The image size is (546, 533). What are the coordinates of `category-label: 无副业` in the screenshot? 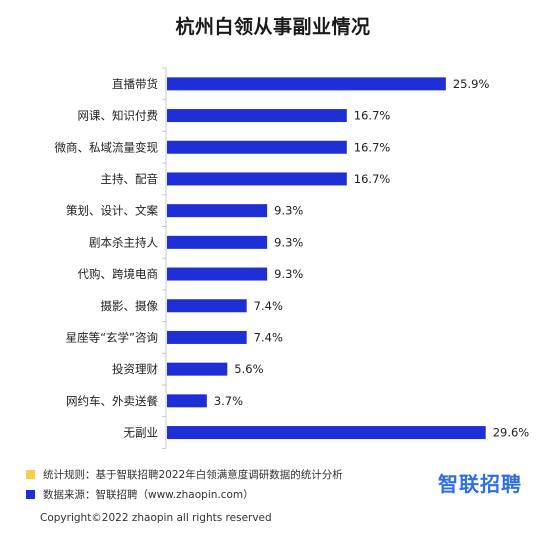 It's located at (141, 433).